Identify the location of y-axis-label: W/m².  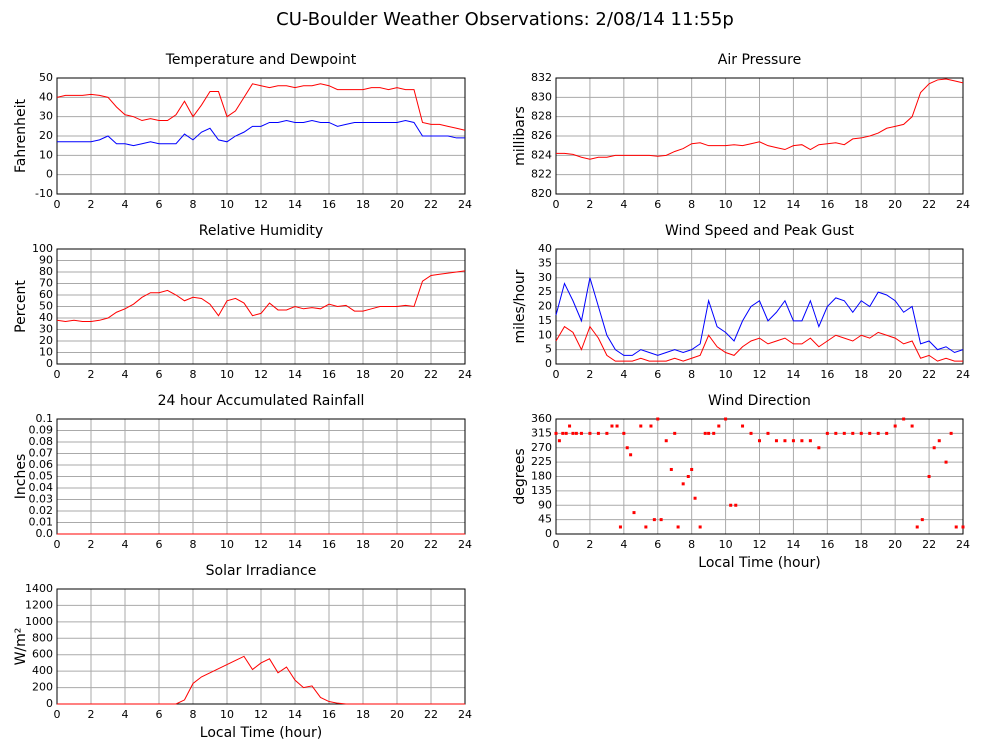
(21, 647).